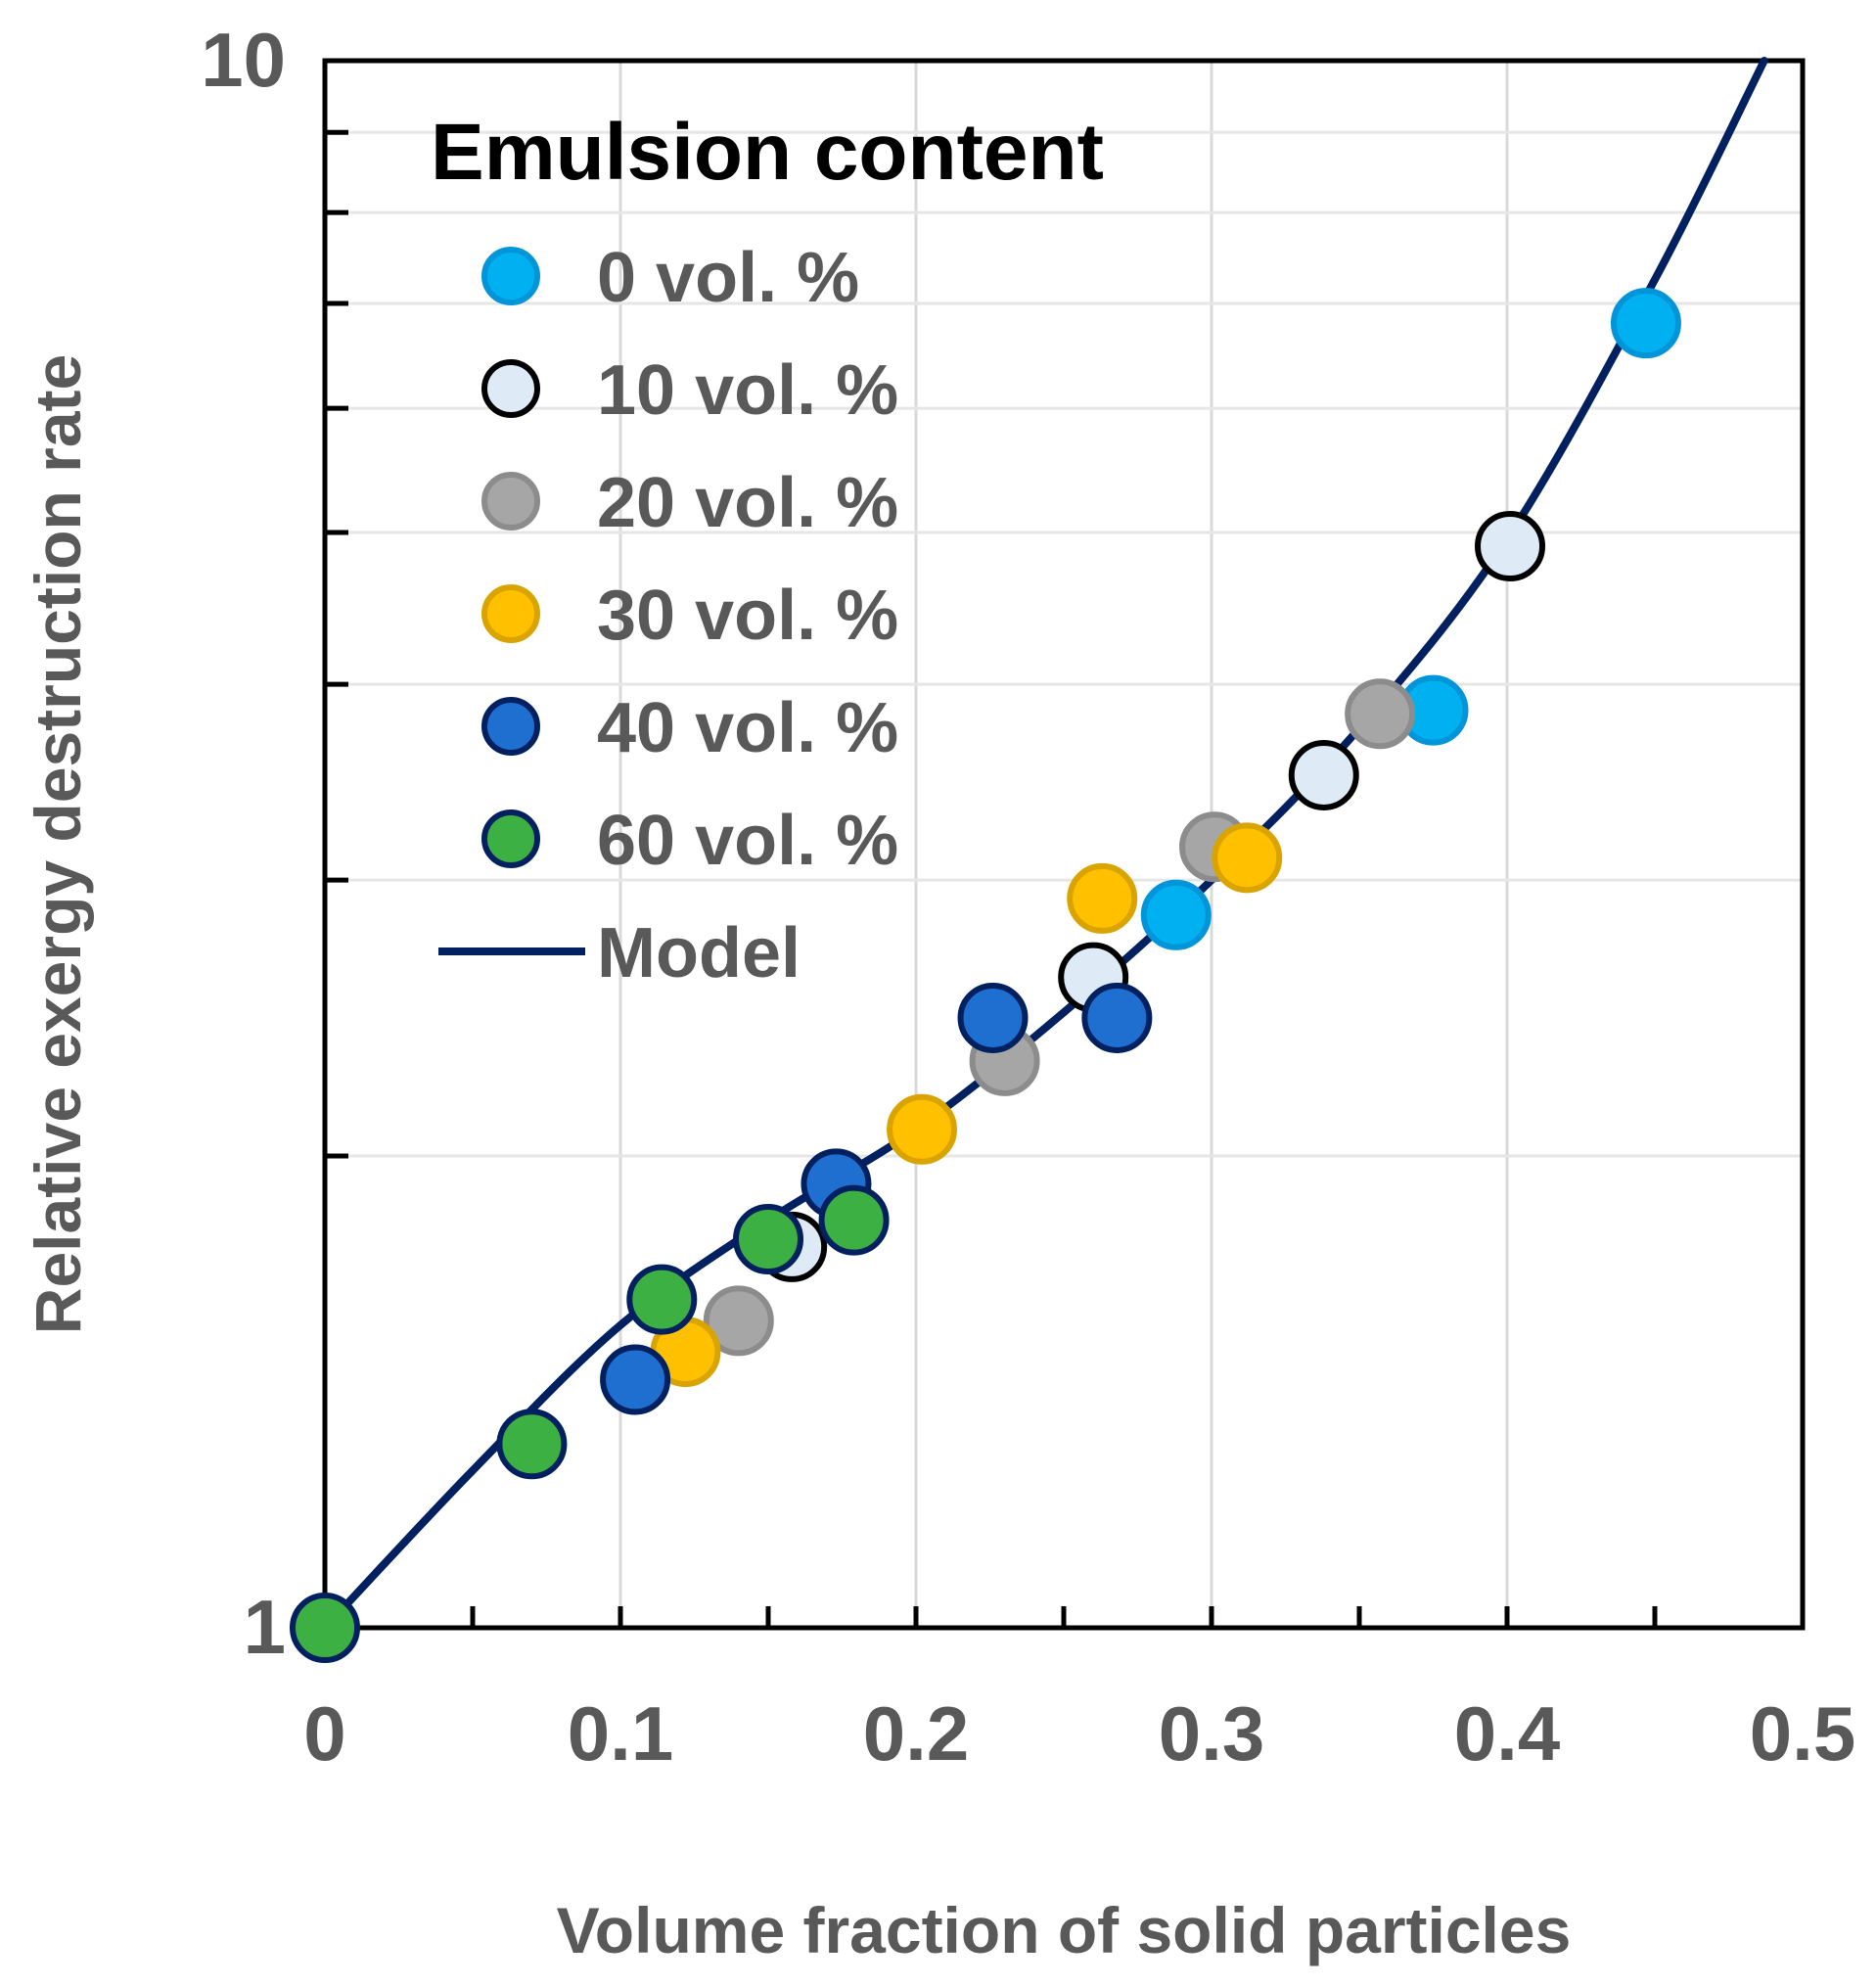 This screenshot has height=1987, width=1876. I want to click on legend-label: 0 vol. %, so click(728, 278).